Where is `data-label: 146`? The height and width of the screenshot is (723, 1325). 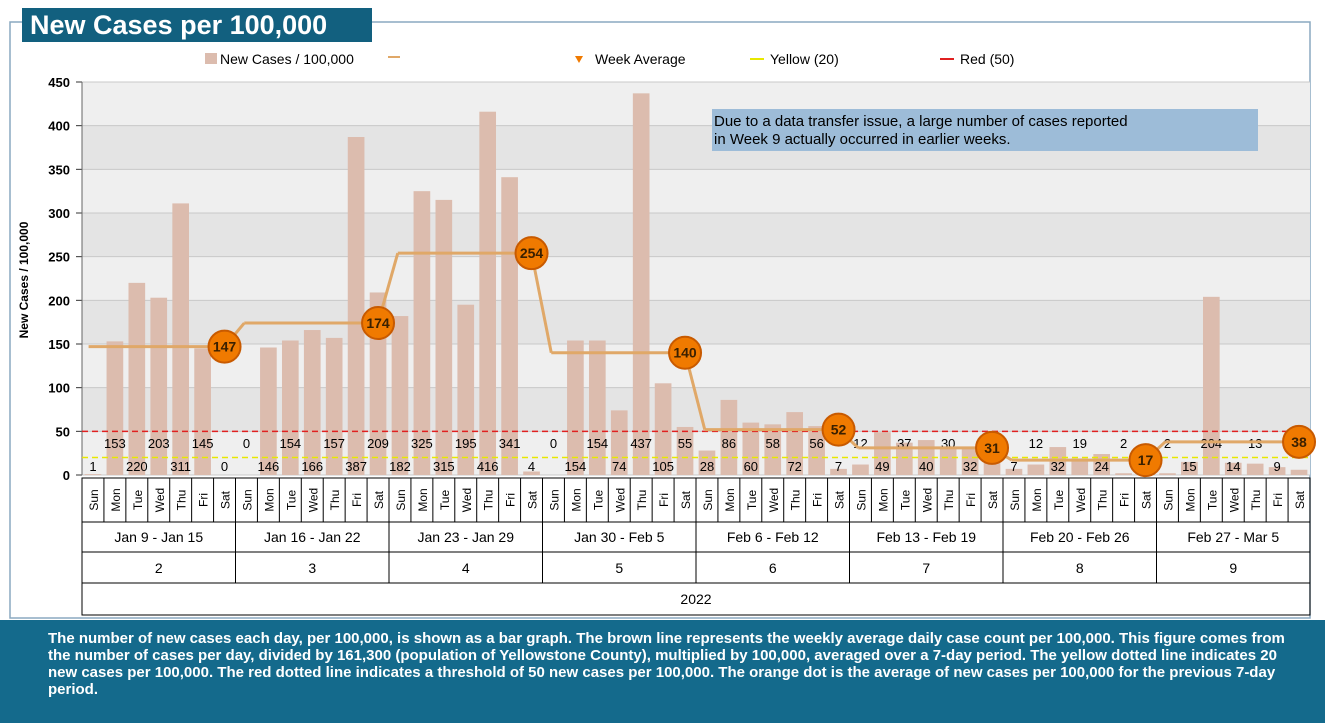 data-label: 146 is located at coordinates (269, 466).